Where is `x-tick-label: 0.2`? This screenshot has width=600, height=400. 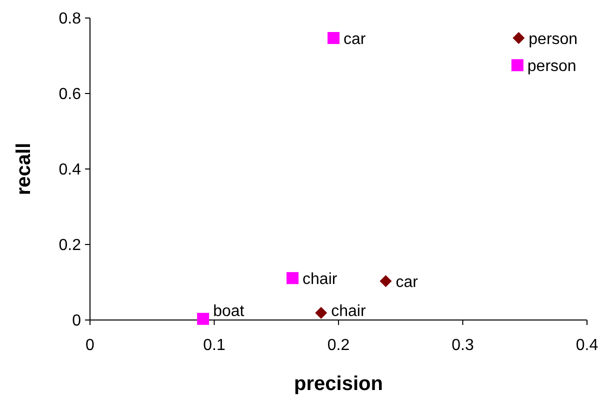 x-tick-label: 0.2 is located at coordinates (338, 345).